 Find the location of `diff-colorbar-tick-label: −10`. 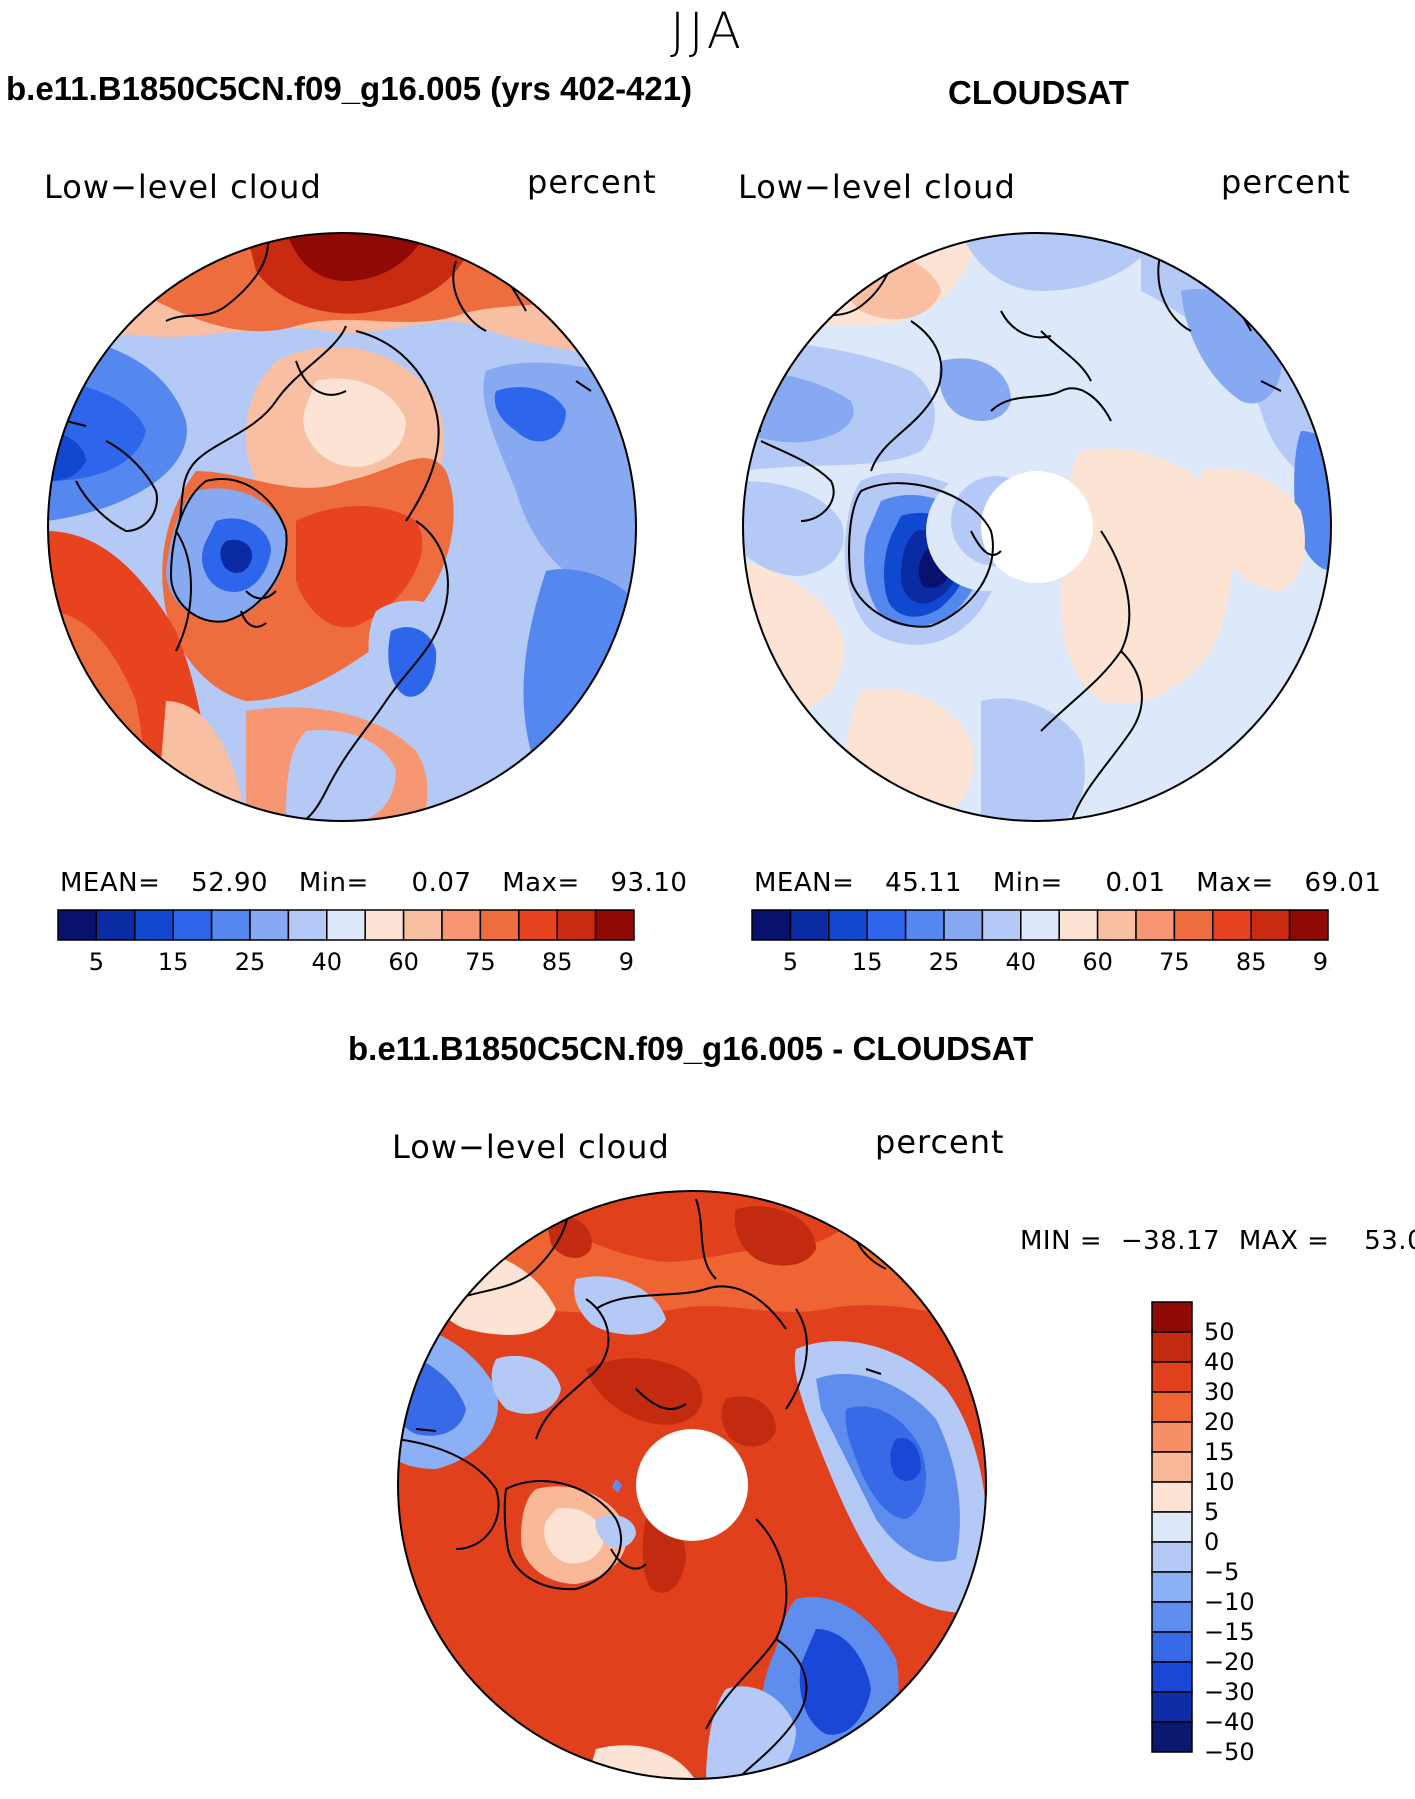

diff-colorbar-tick-label: −10 is located at coordinates (1229, 1602).